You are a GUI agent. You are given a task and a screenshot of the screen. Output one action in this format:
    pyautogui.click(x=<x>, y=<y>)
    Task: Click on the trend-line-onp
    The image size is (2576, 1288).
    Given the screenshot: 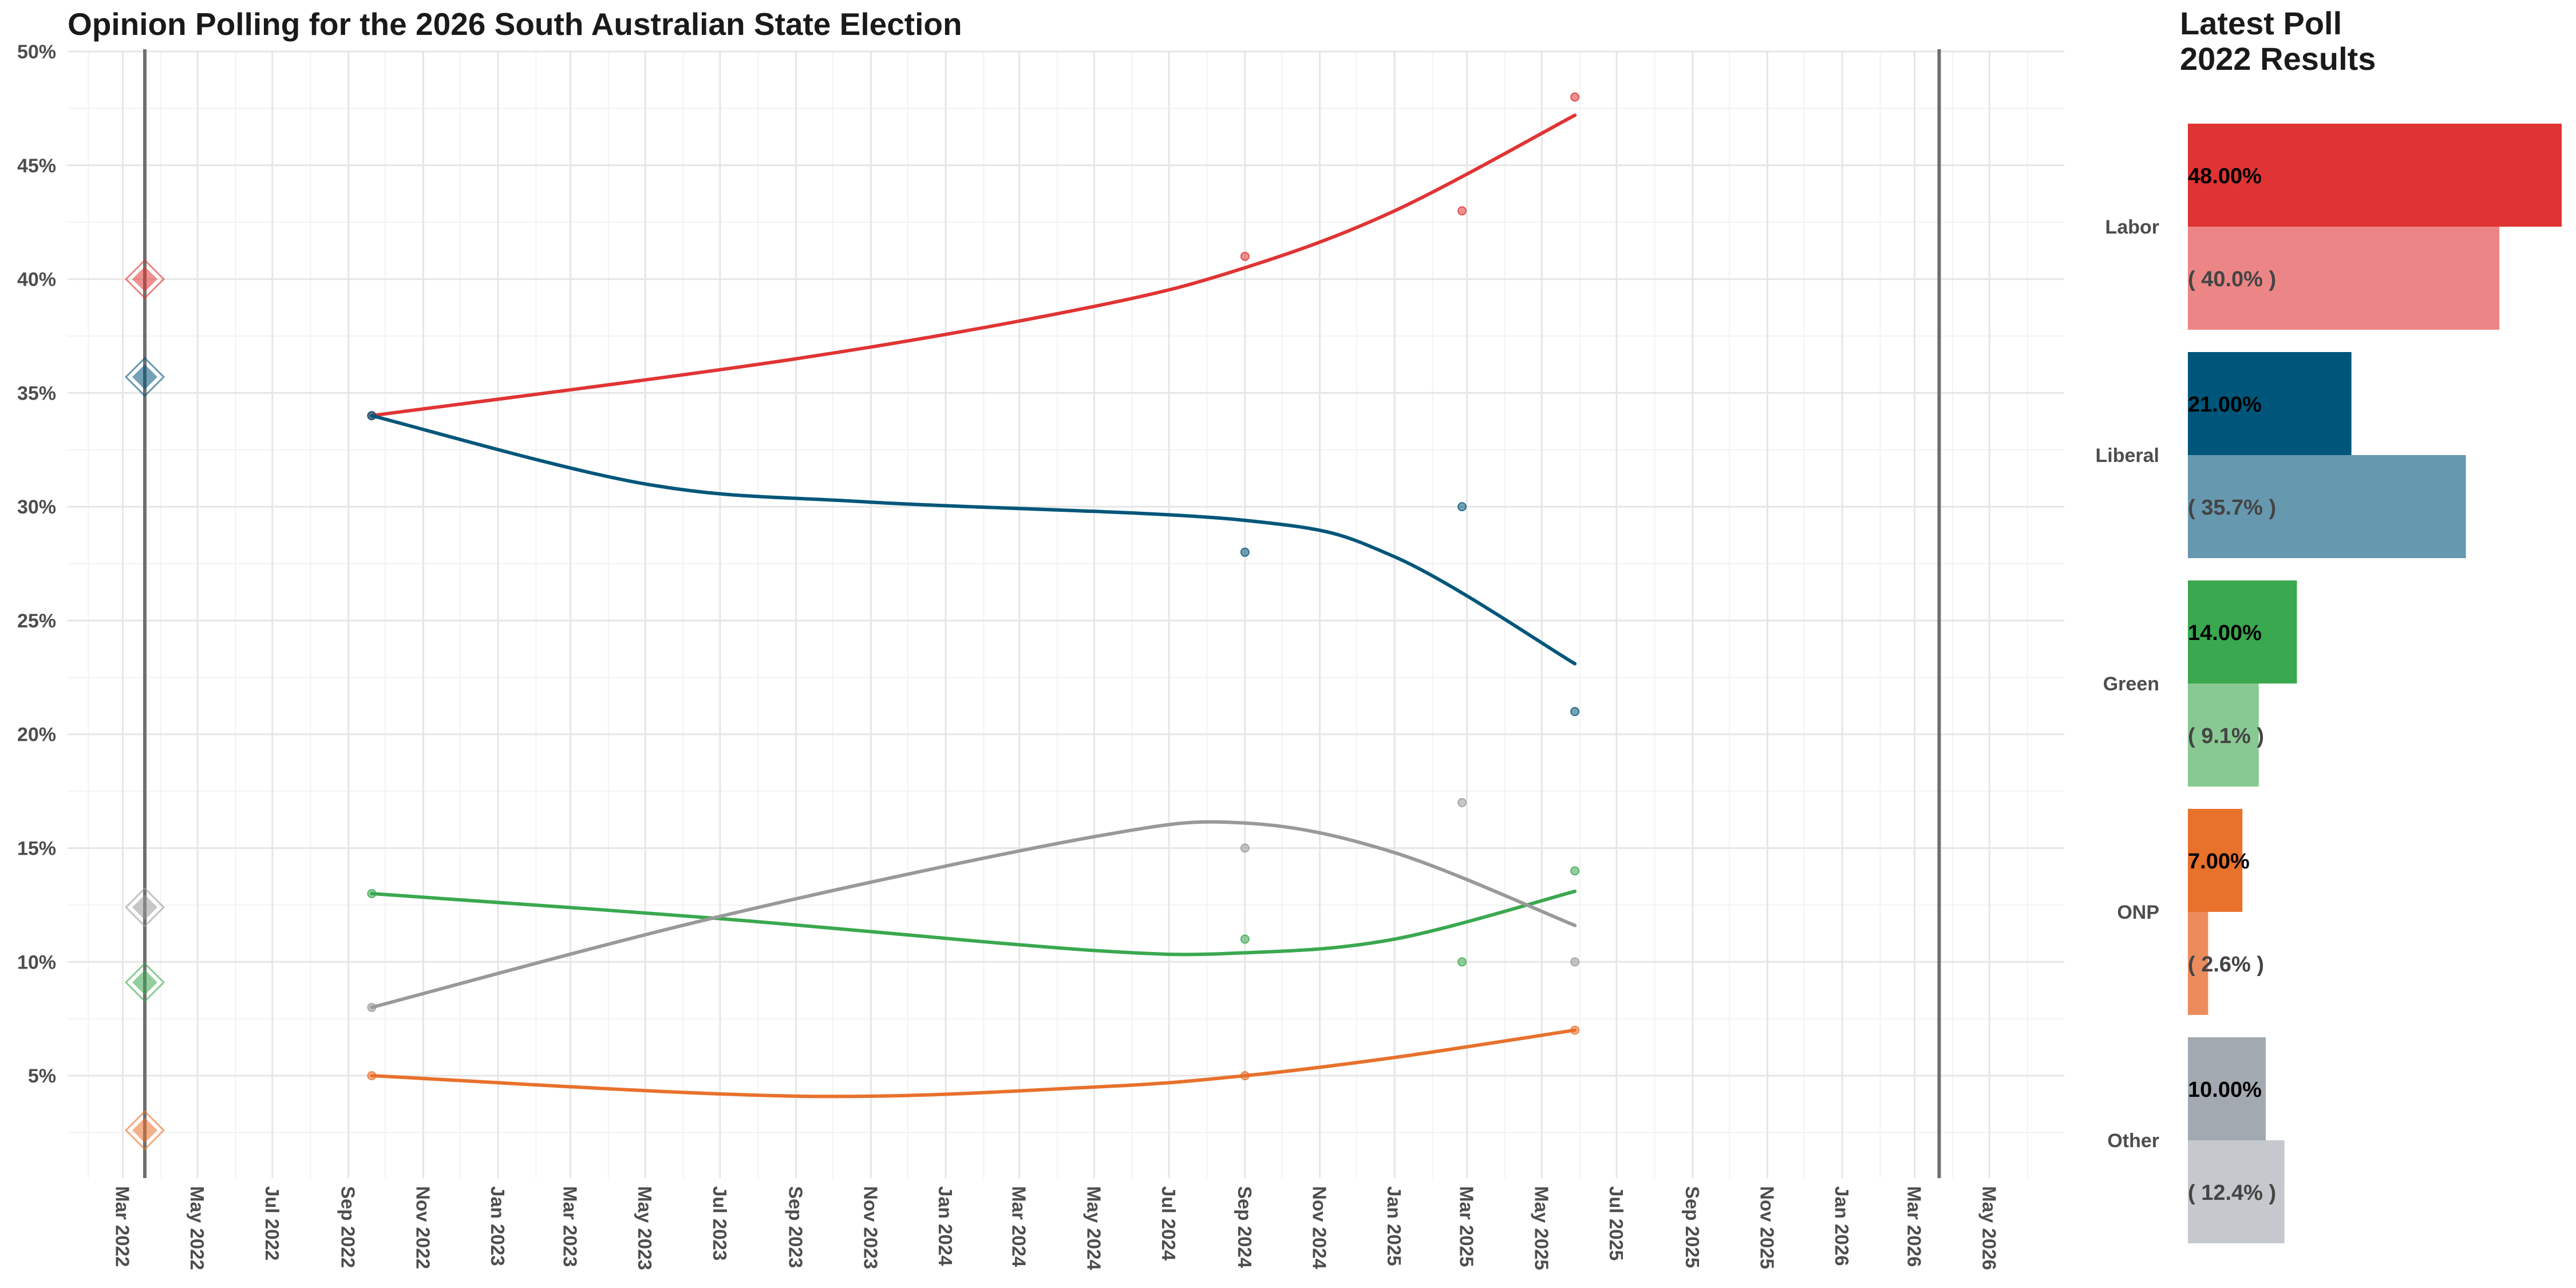 What is the action you would take?
    pyautogui.click(x=973, y=1063)
    